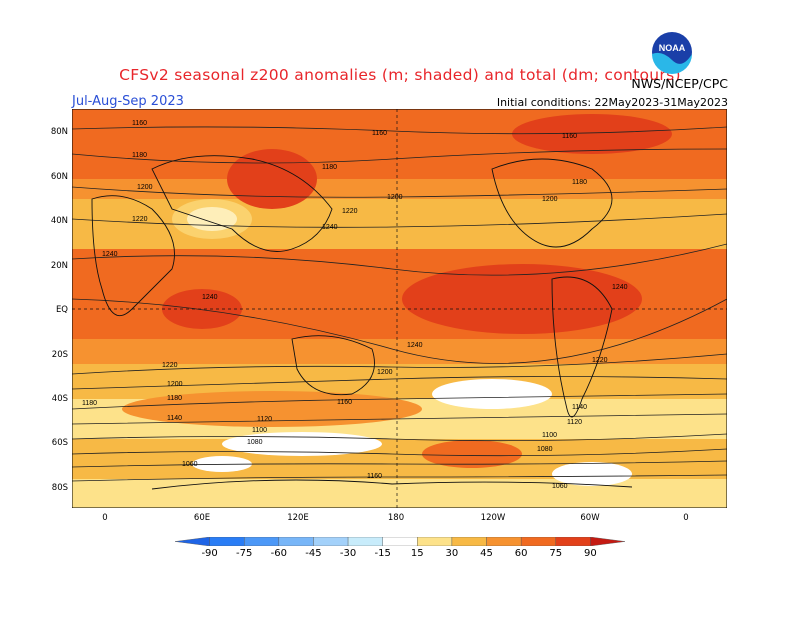 Image resolution: width=800 pixels, height=618 pixels. What do you see at coordinates (493, 518) in the screenshot?
I see `lon-label-120w: 120W` at bounding box center [493, 518].